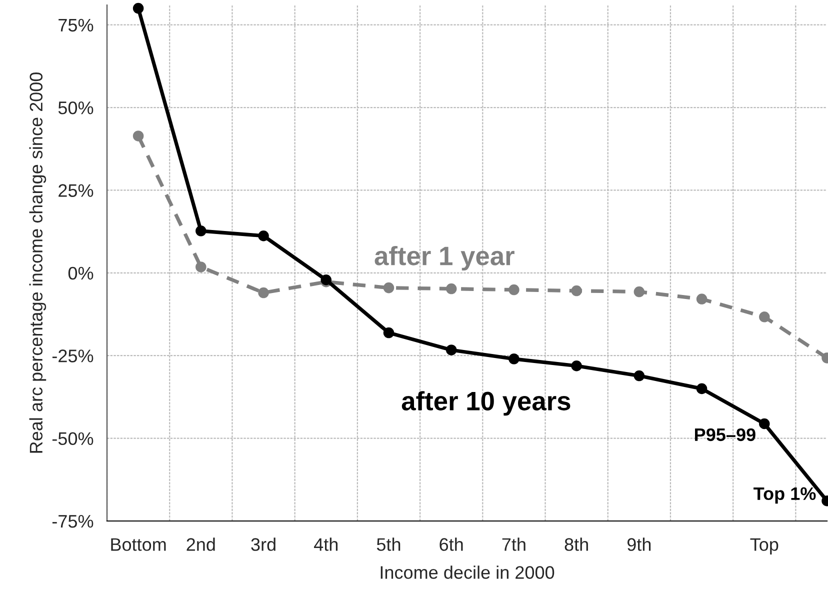  What do you see at coordinates (725, 435) in the screenshot?
I see `annotation: P95–99` at bounding box center [725, 435].